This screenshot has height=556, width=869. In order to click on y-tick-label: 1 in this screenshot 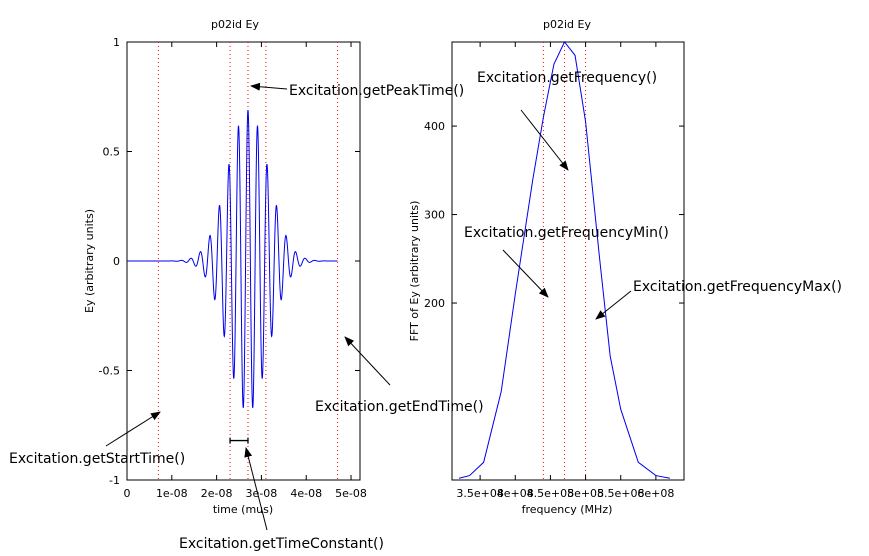, I will do `click(116, 42)`.